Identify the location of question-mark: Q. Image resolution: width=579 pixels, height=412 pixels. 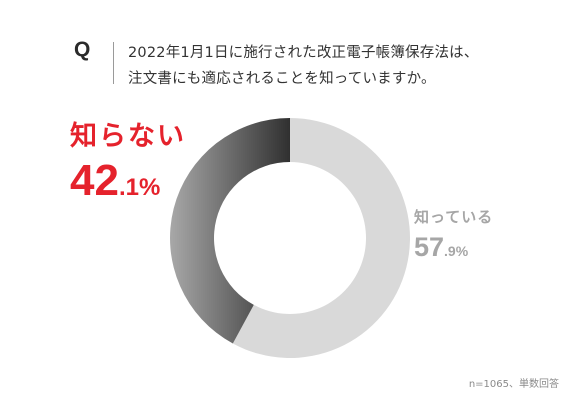
(82, 49).